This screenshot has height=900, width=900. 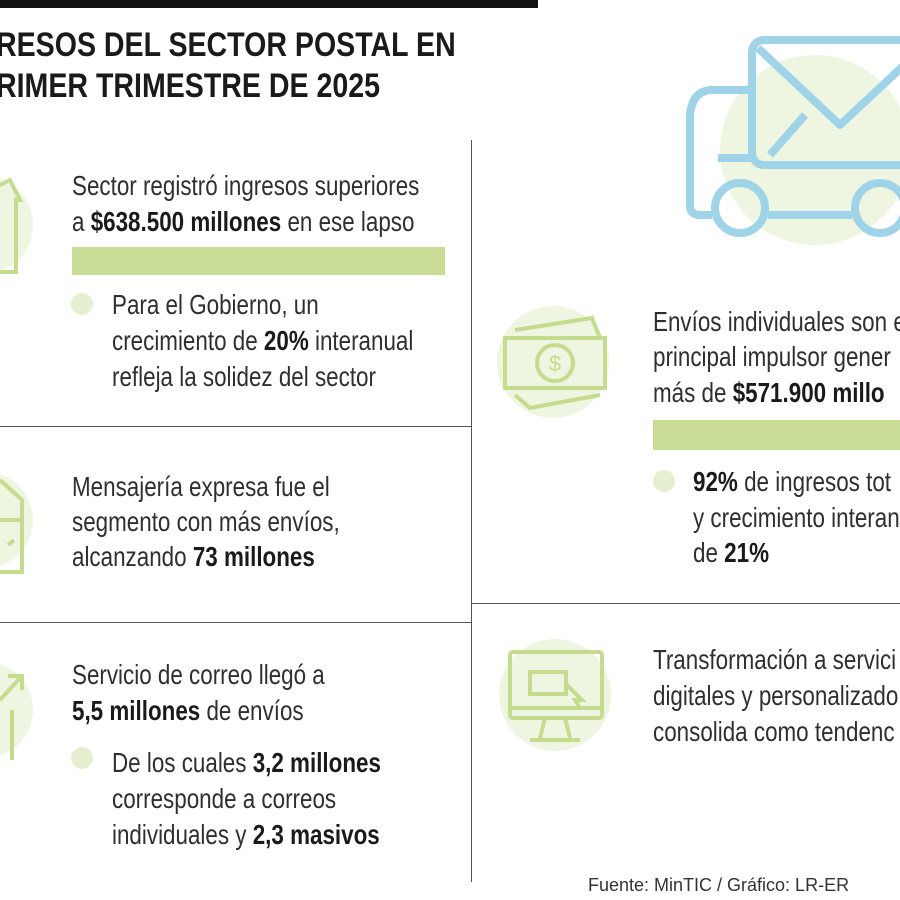 I want to click on text: de envíos, so click(x=255, y=710).